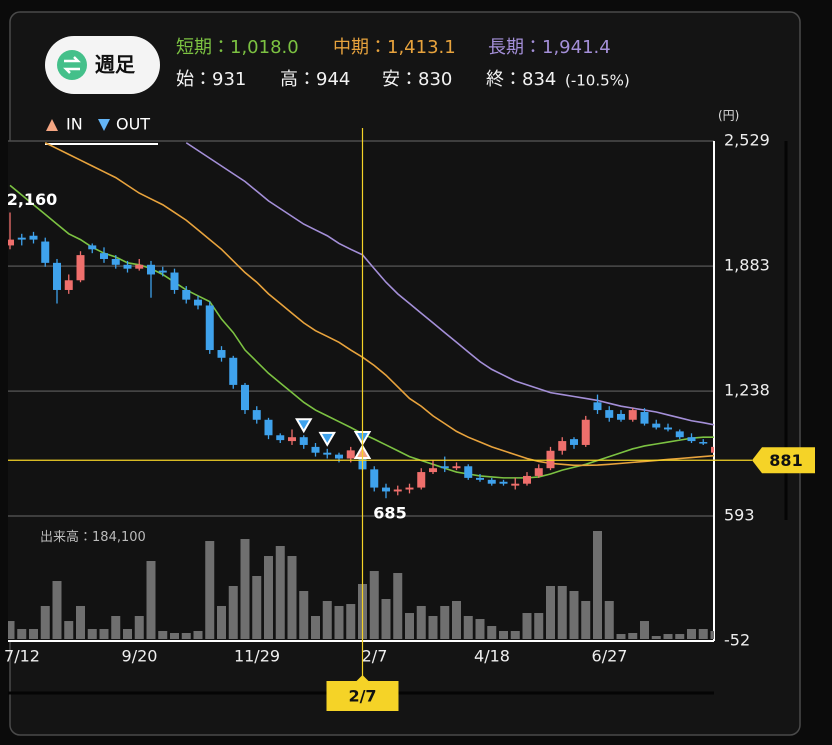 The width and height of the screenshot is (832, 745). Describe the element at coordinates (229, 79) in the screenshot. I see `ohlc-value: 931` at that location.